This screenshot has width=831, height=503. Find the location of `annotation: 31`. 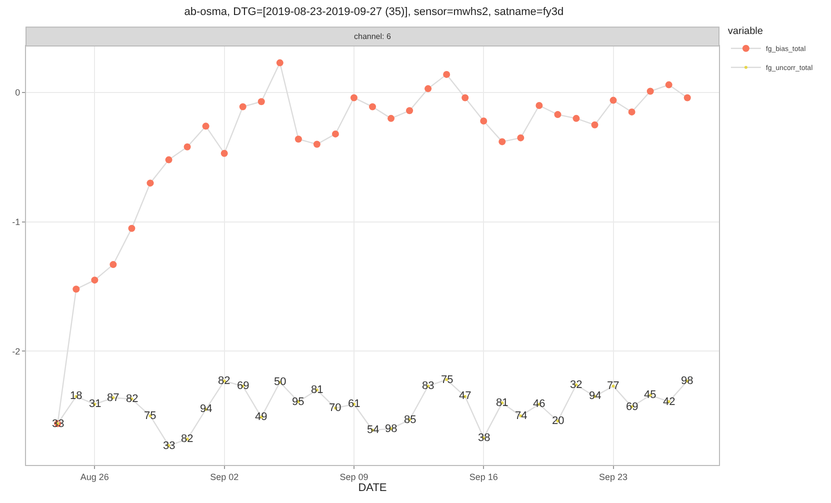

annotation: 31 is located at coordinates (95, 404).